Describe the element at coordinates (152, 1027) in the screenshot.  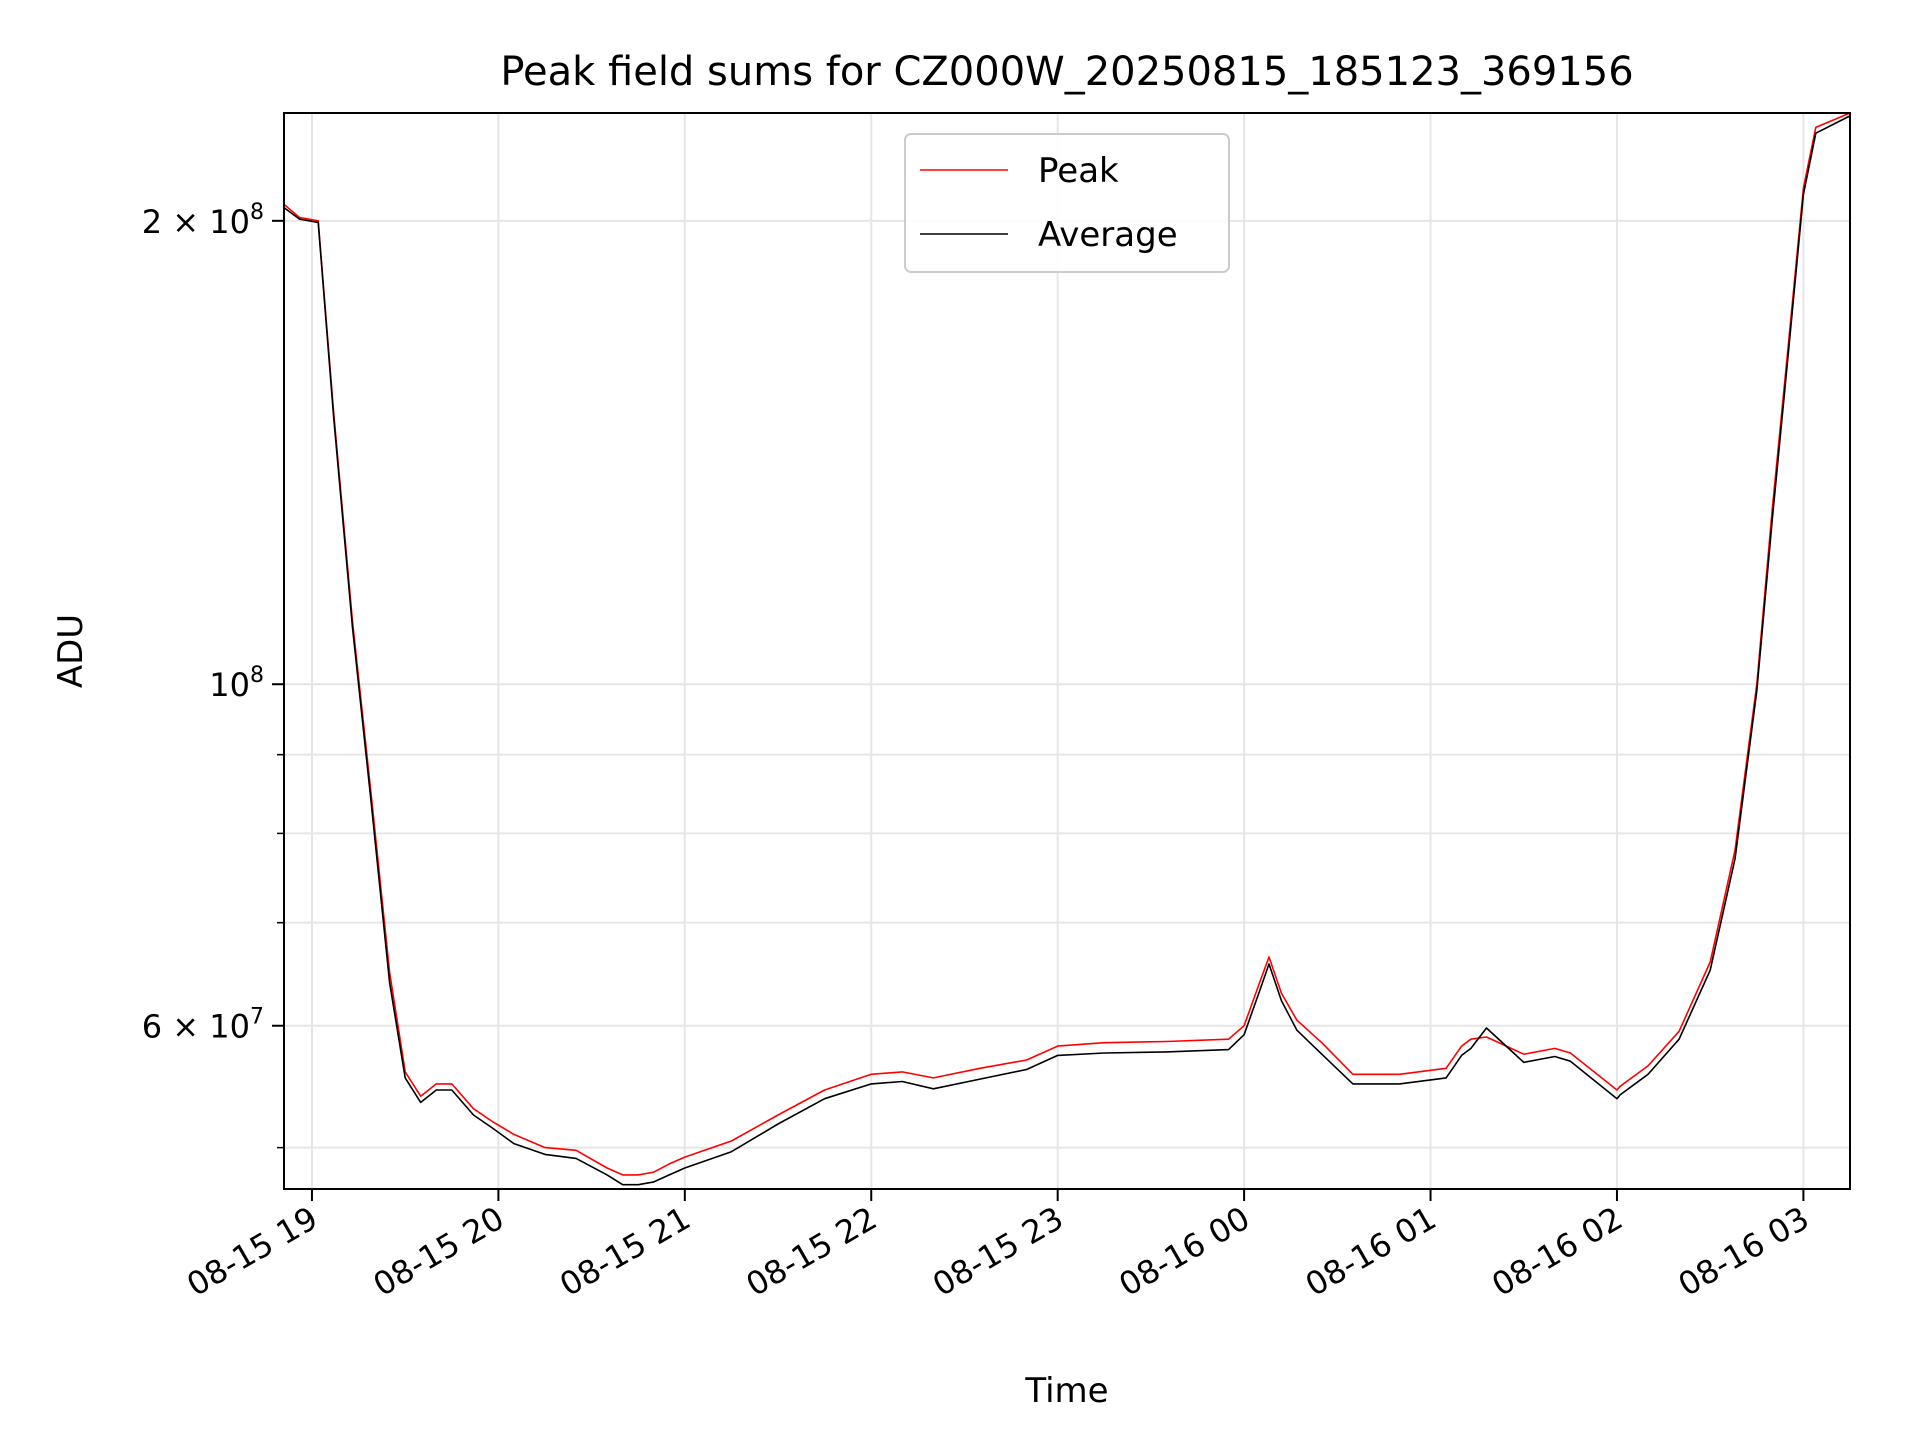
I see `y-tick-mantissa: 6` at that location.